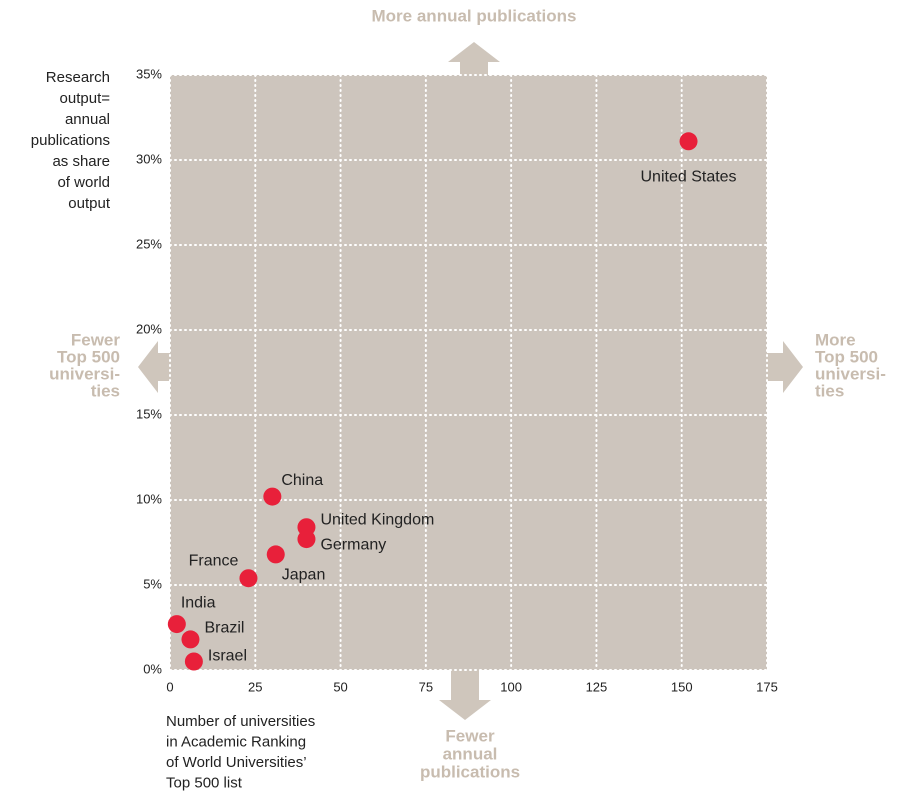 Image resolution: width=901 pixels, height=796 pixels. I want to click on point-label: United States, so click(689, 177).